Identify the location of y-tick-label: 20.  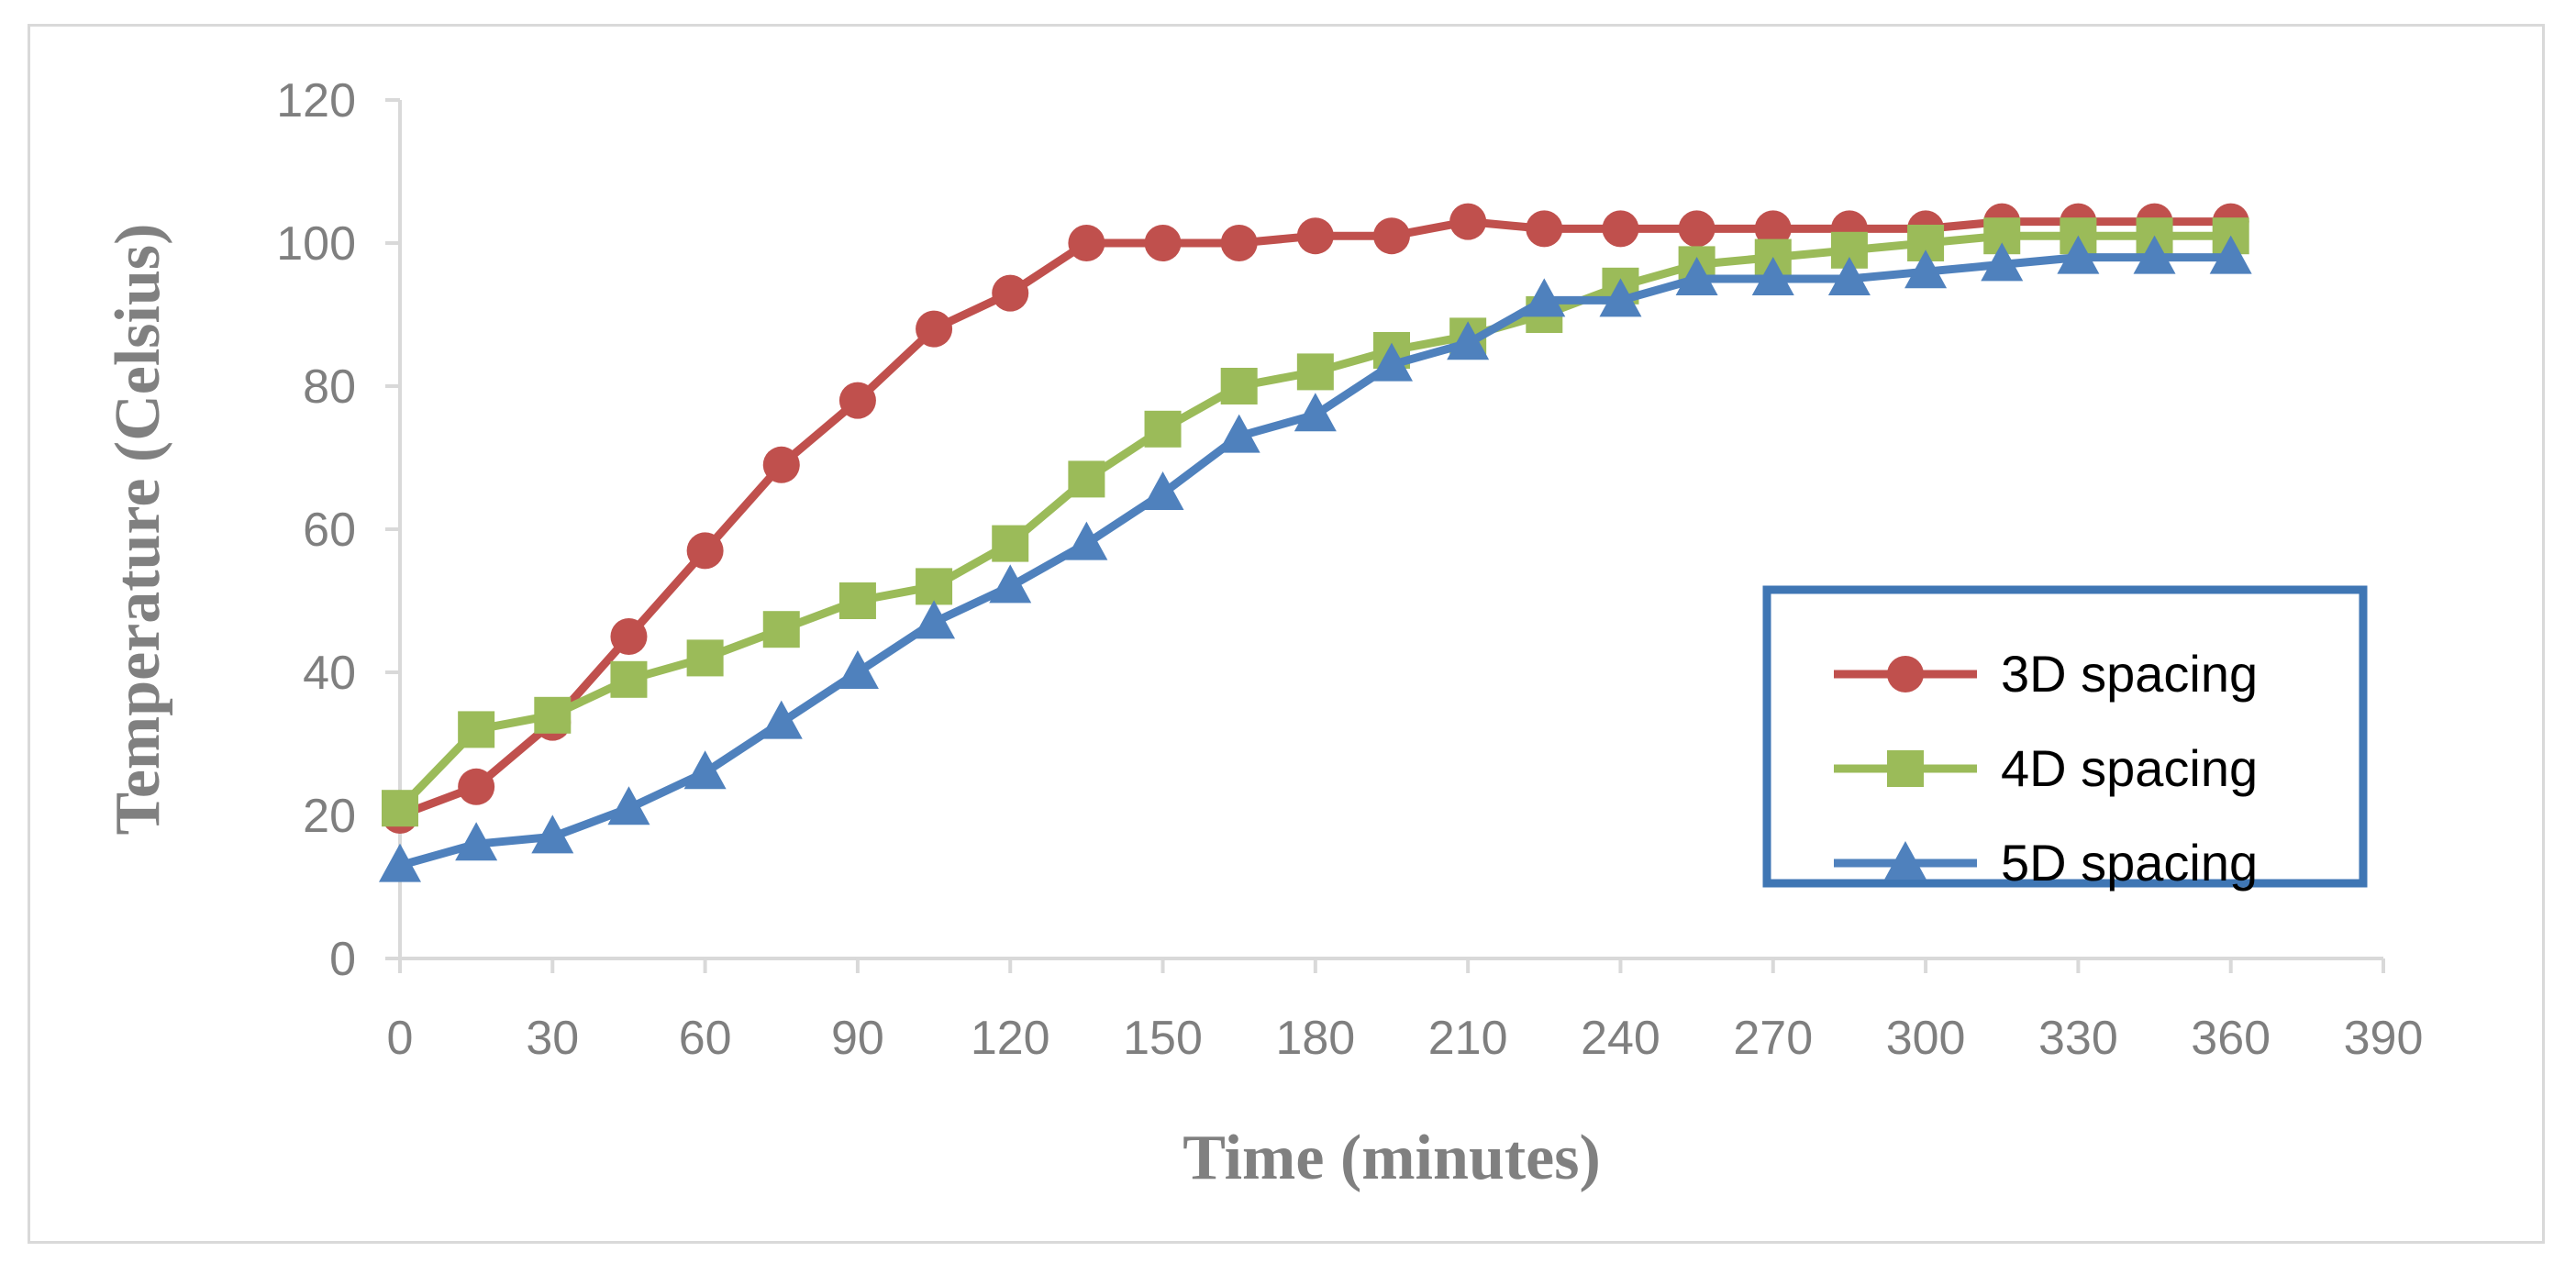
(329, 816).